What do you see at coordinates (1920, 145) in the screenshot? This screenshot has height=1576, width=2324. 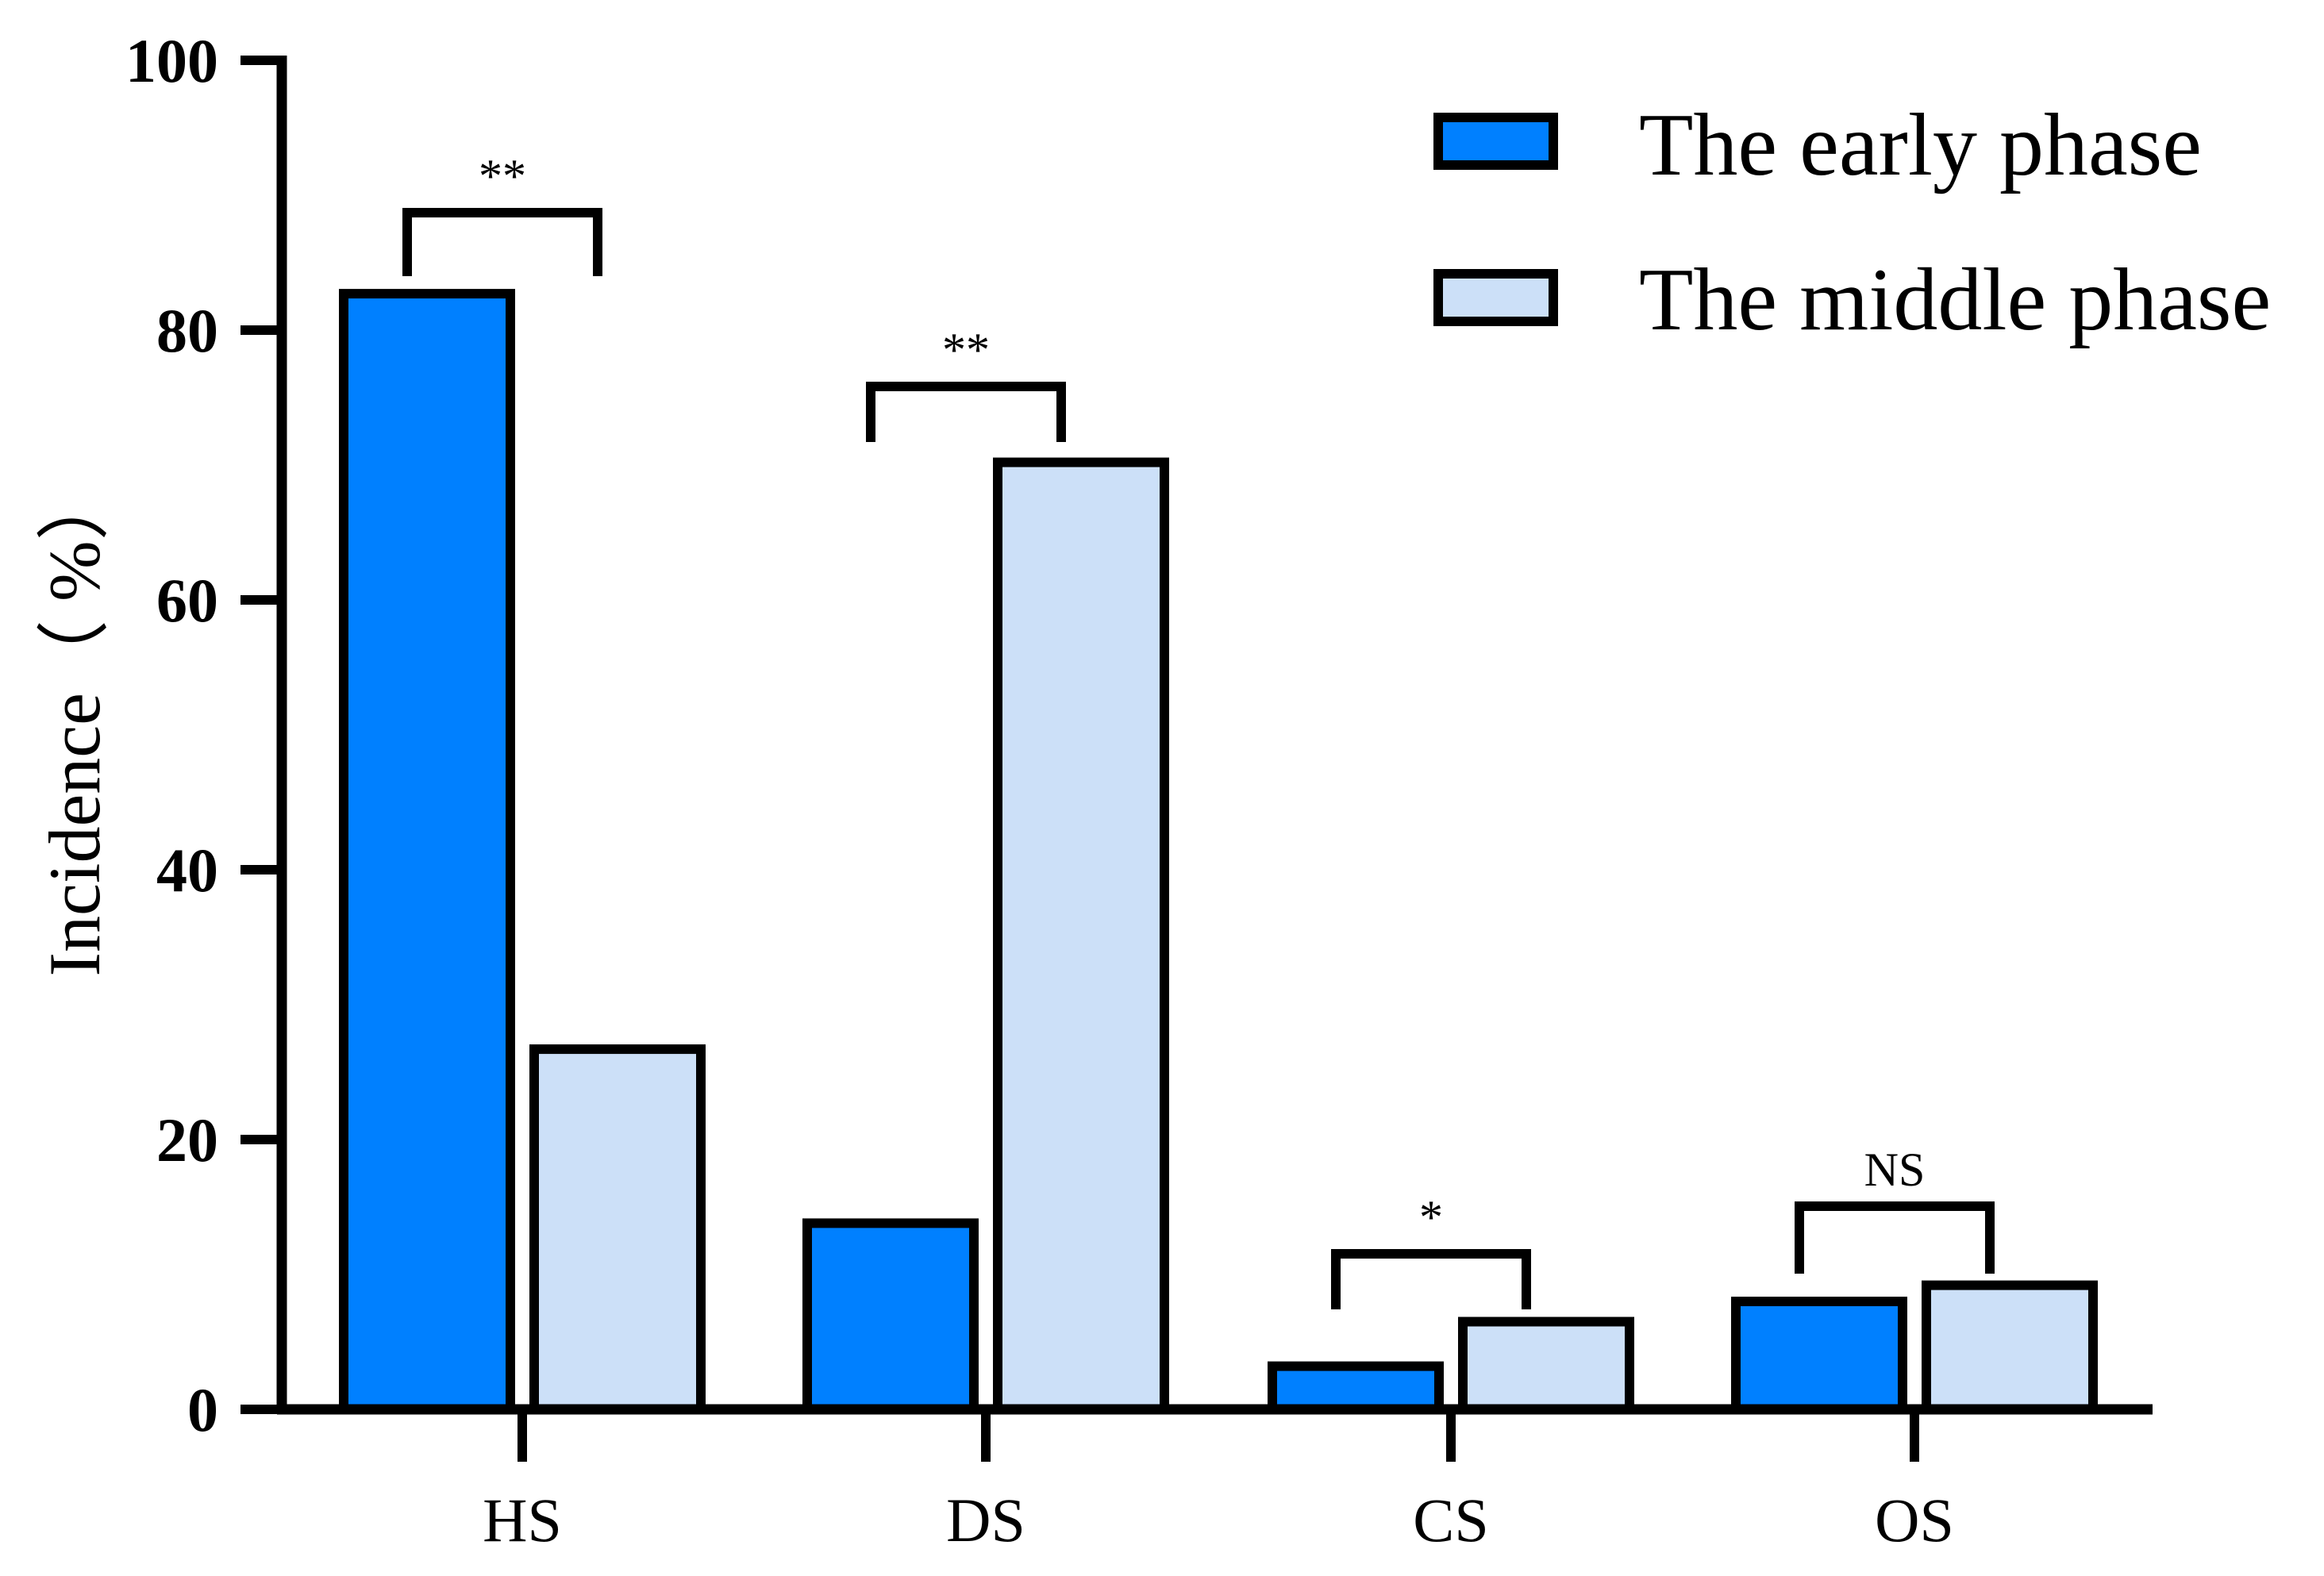 I see `legend-label-early: The early phase` at bounding box center [1920, 145].